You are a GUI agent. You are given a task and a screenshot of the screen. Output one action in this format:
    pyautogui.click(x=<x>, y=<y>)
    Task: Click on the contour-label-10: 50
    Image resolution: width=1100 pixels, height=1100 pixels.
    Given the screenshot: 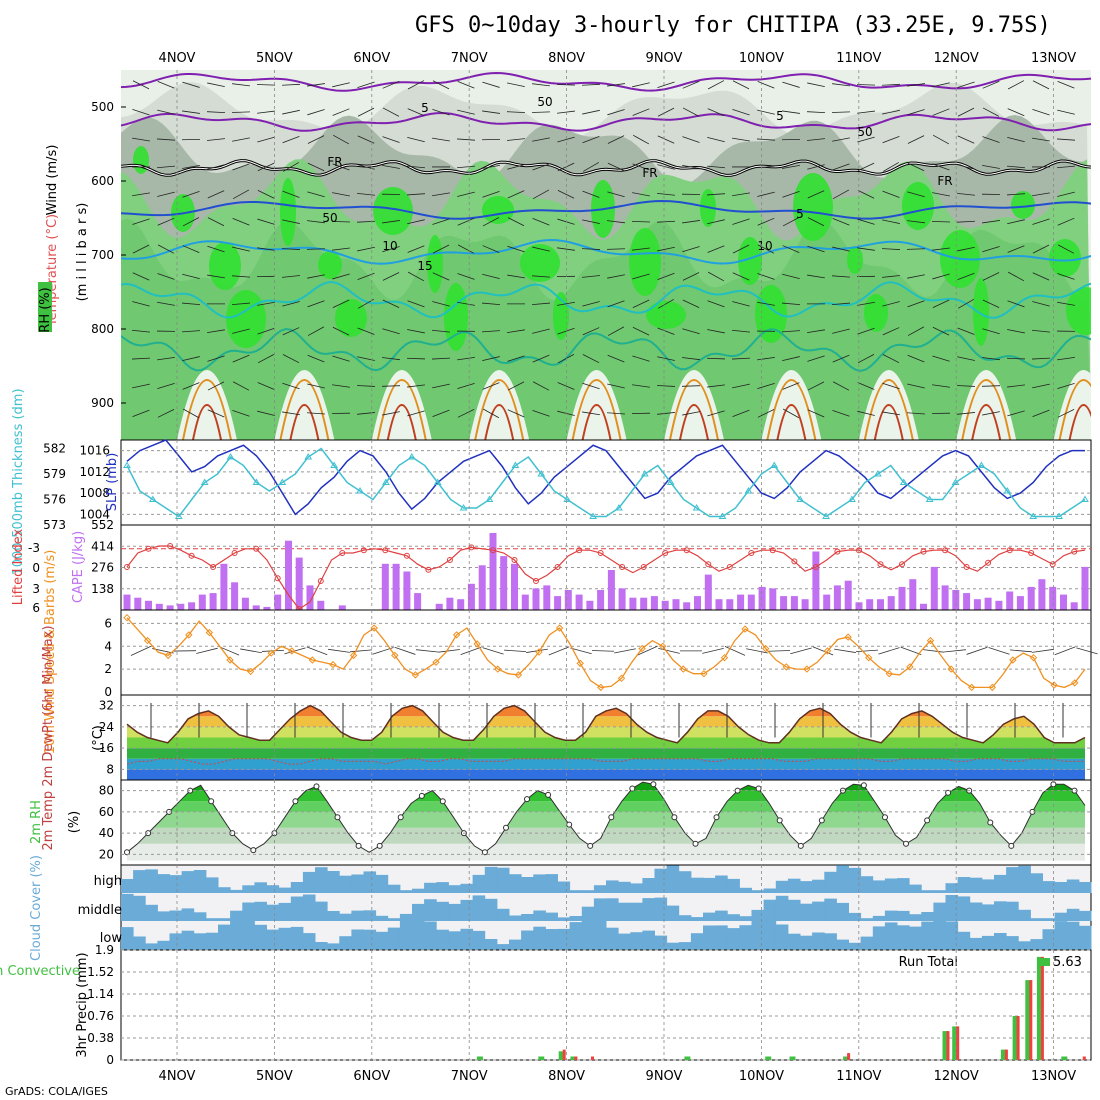 What is the action you would take?
    pyautogui.click(x=864, y=132)
    